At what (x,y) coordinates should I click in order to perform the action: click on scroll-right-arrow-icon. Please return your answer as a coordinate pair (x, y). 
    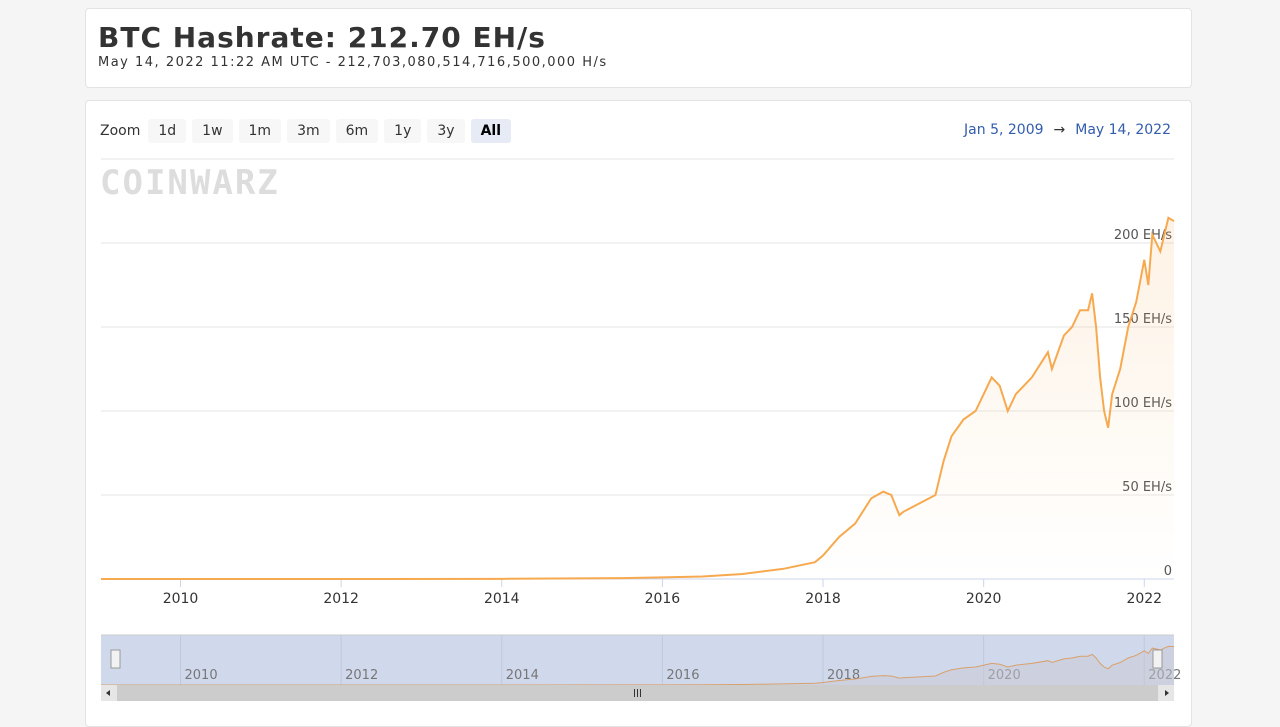
    Looking at the image, I should click on (1167, 693).